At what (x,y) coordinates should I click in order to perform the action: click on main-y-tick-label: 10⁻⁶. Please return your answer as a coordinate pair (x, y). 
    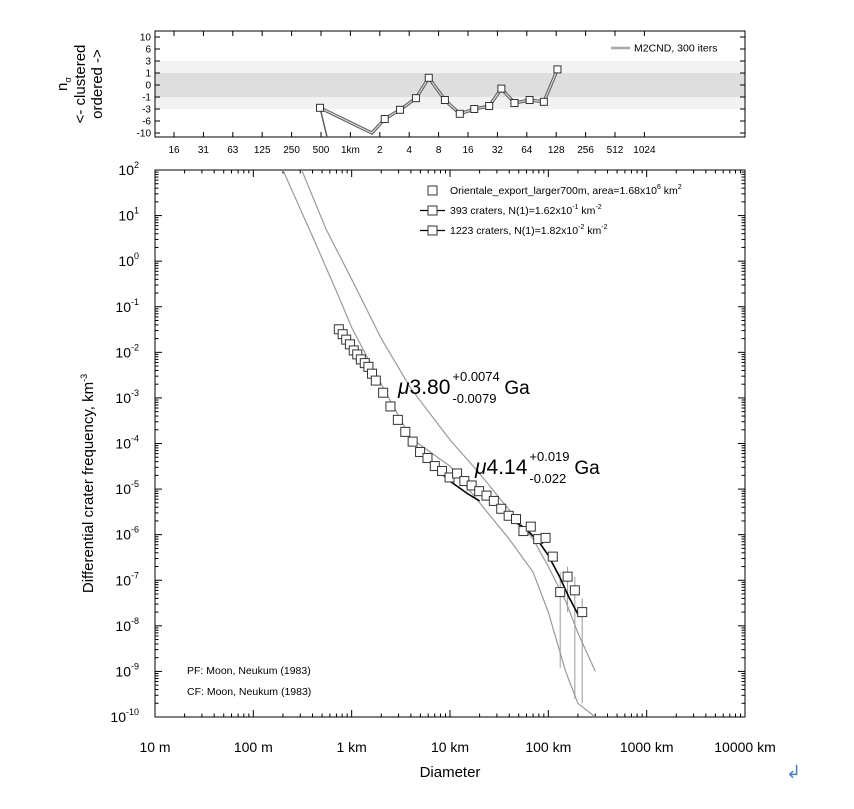
    Looking at the image, I should click on (127, 534).